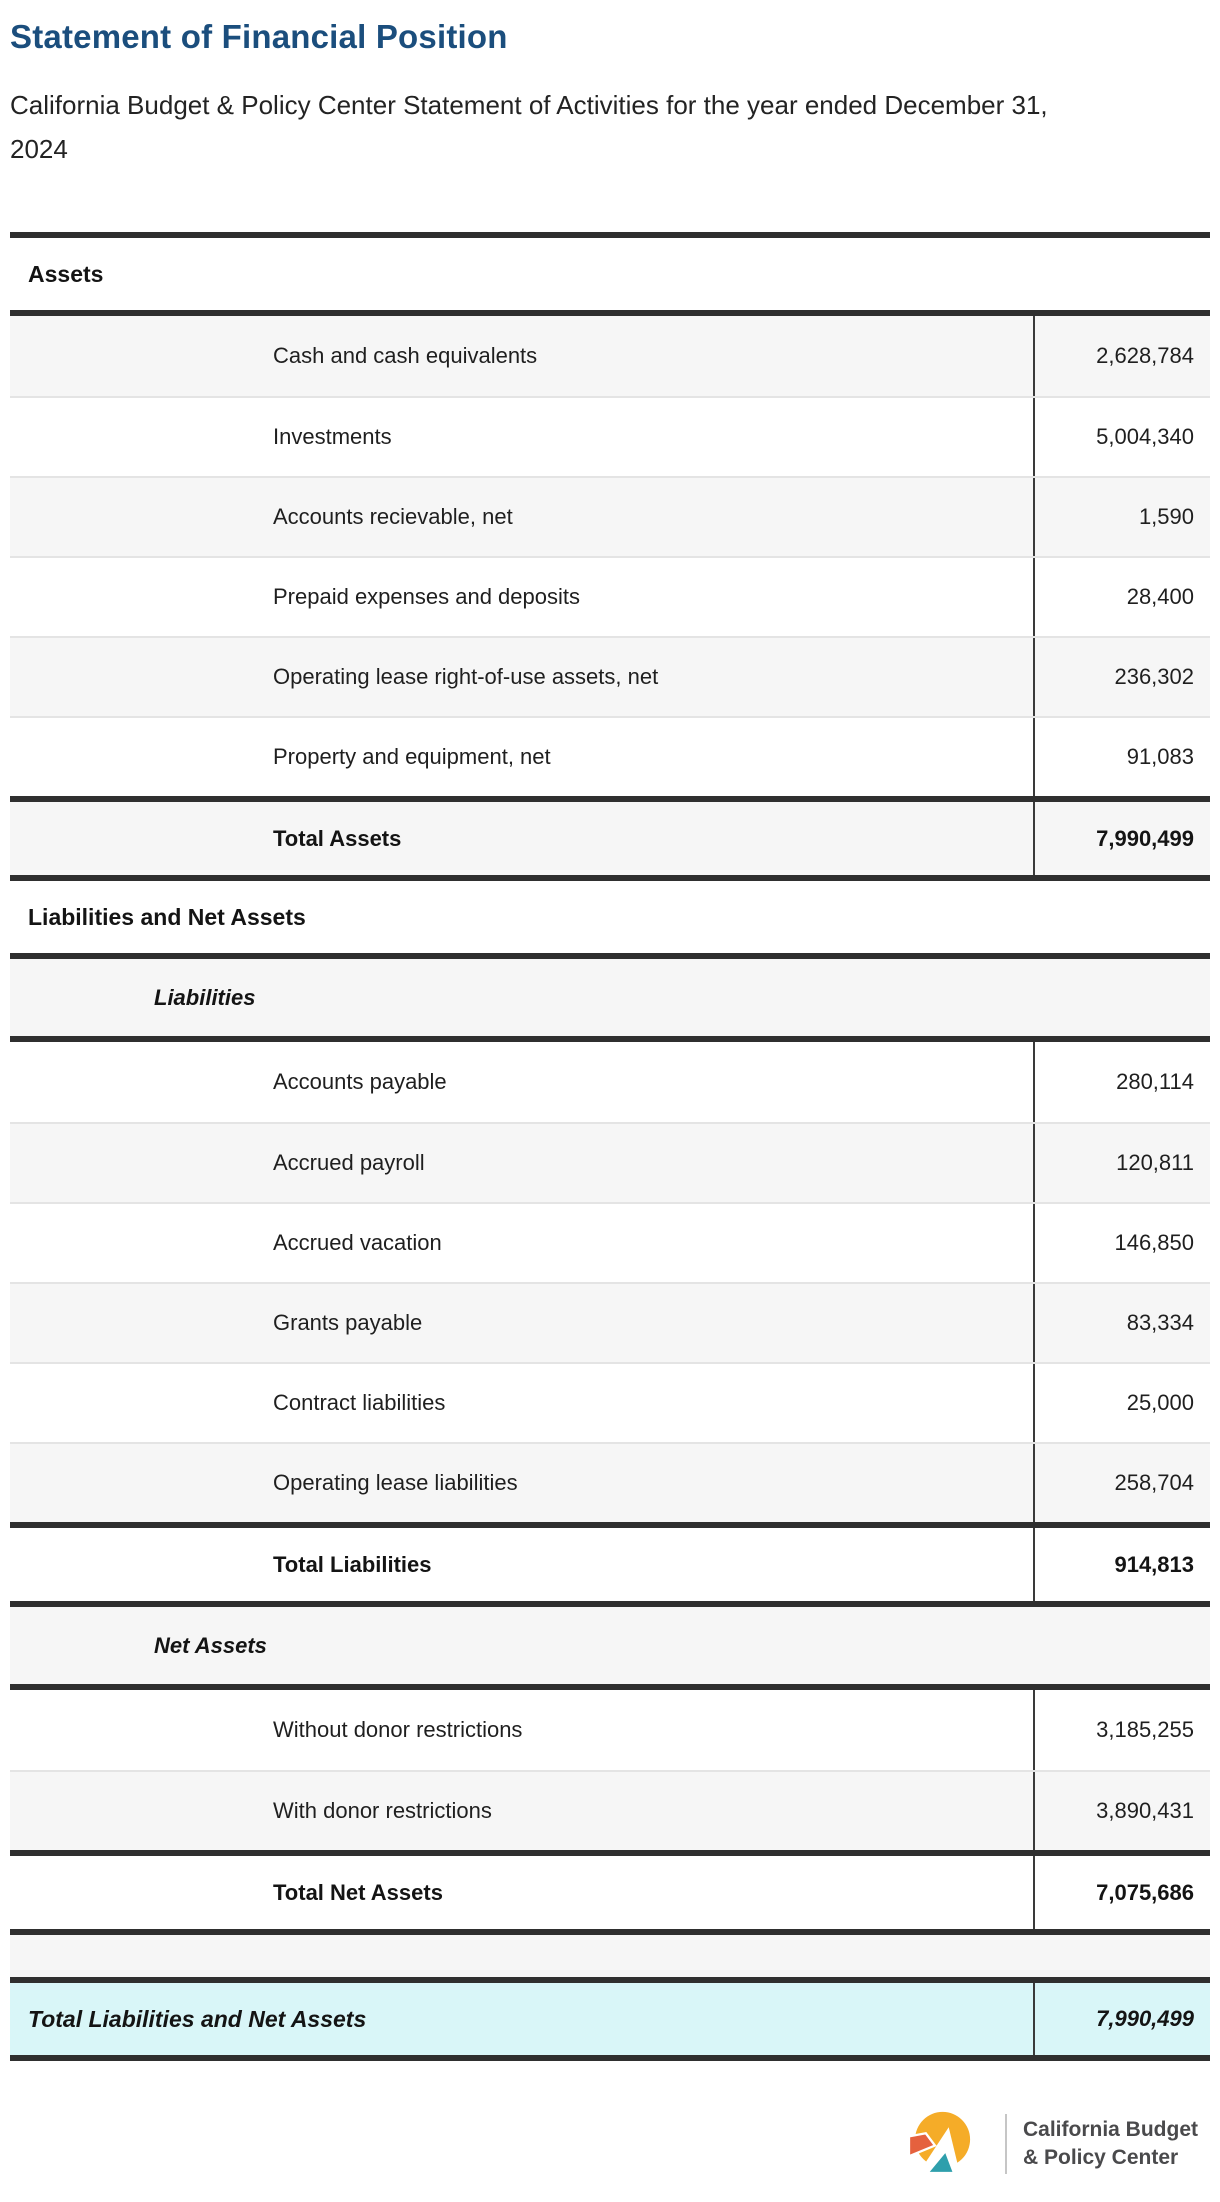 The image size is (1220, 2202). Describe the element at coordinates (348, 1323) in the screenshot. I see `row-label: Grants payable` at that location.